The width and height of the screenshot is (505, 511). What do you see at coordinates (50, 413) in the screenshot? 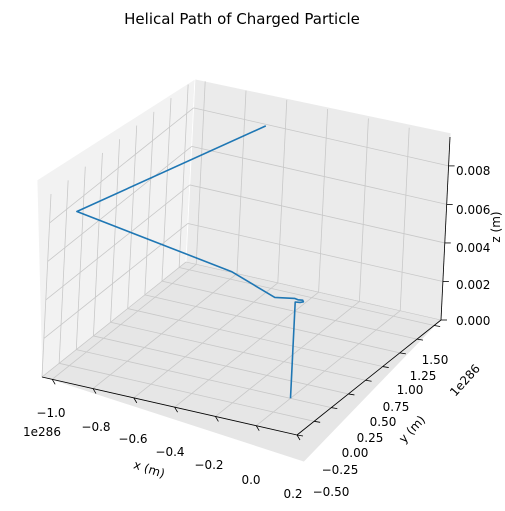
I see `x-tick-label: −1.0` at bounding box center [50, 413].